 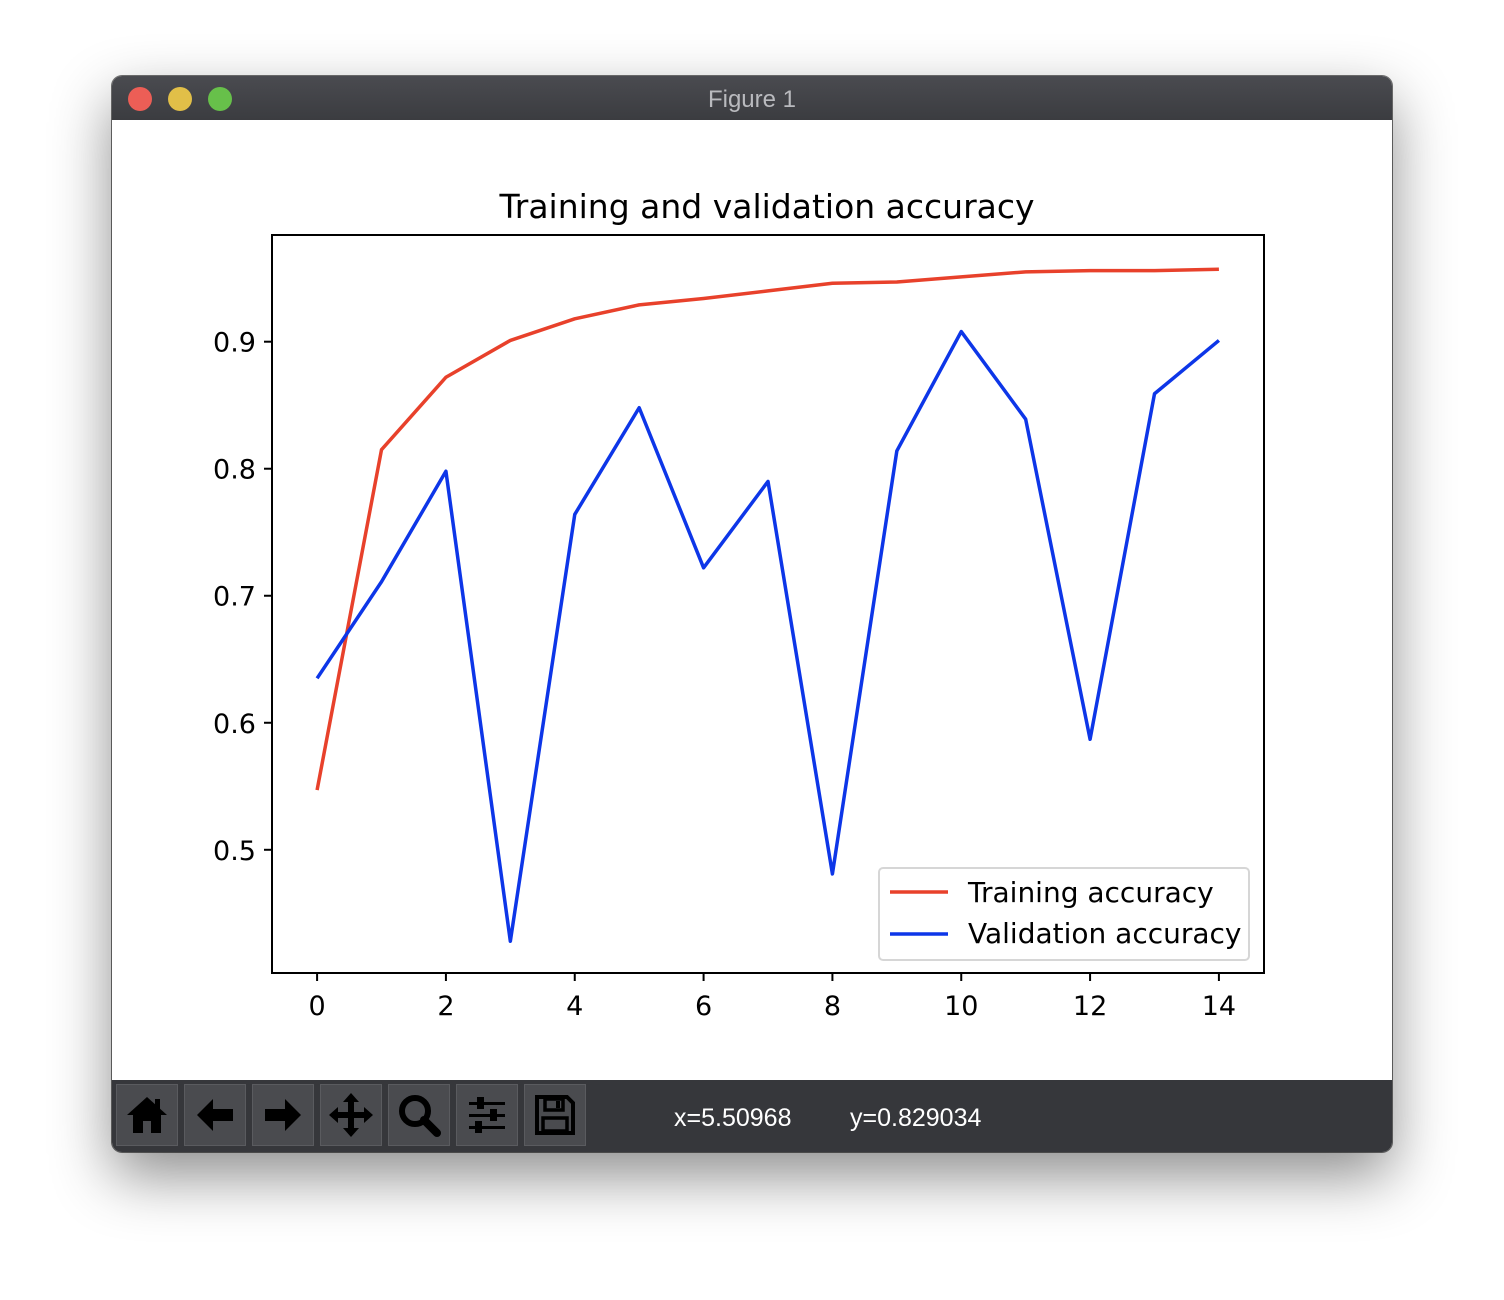 I want to click on sliders-icon, so click(x=487, y=1115).